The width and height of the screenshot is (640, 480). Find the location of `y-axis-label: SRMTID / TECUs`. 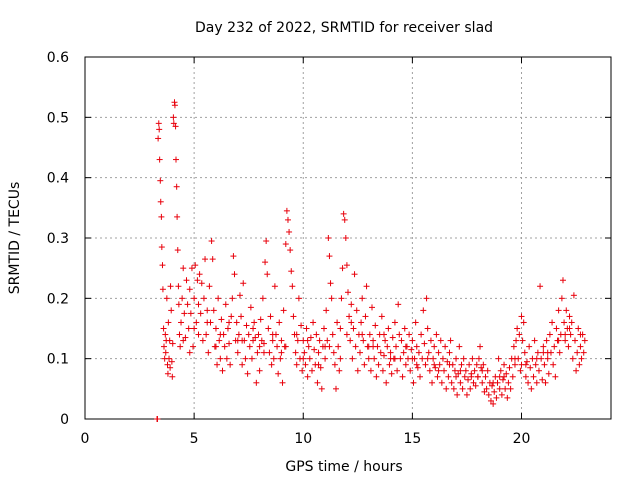

y-axis-label: SRMTID / TECUs is located at coordinates (15, 238).